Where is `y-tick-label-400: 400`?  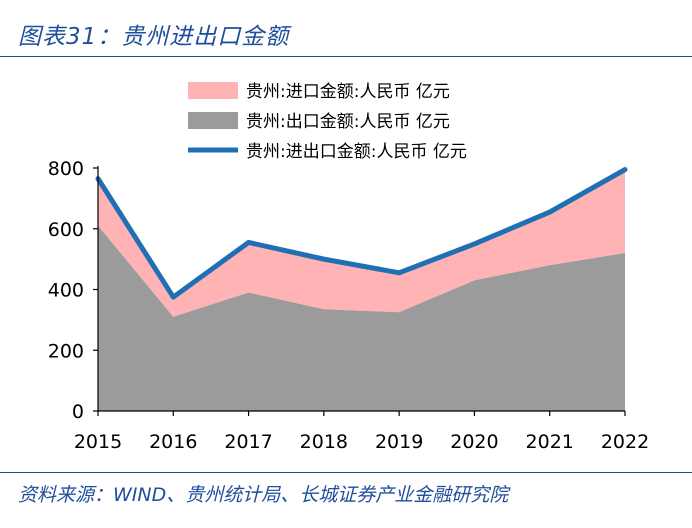
y-tick-label-400: 400 is located at coordinates (66, 291).